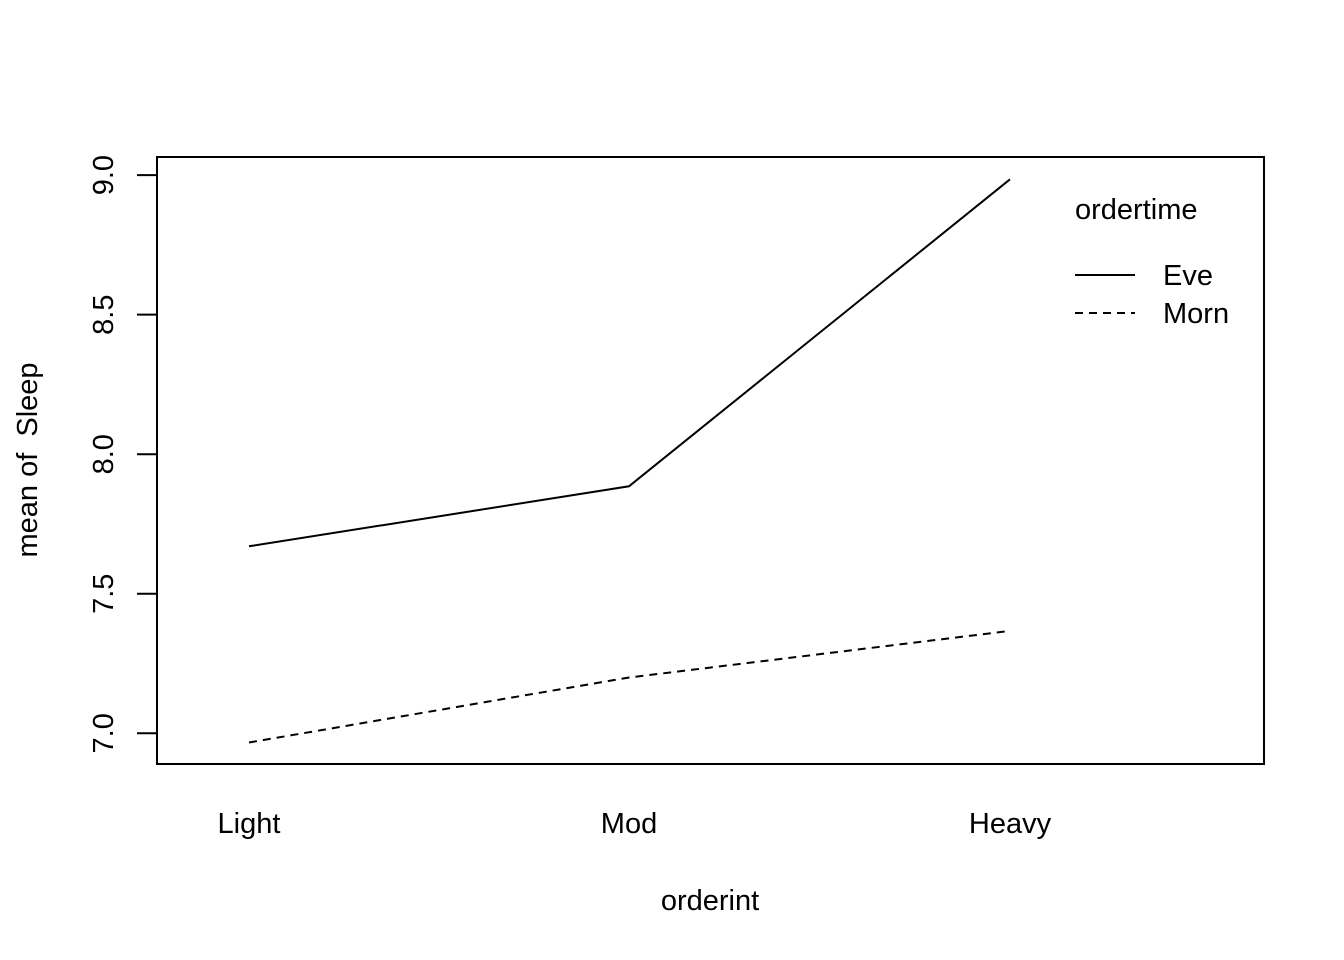 This screenshot has height=960, width=1344. What do you see at coordinates (710, 901) in the screenshot?
I see `x-axis-title: orderint` at bounding box center [710, 901].